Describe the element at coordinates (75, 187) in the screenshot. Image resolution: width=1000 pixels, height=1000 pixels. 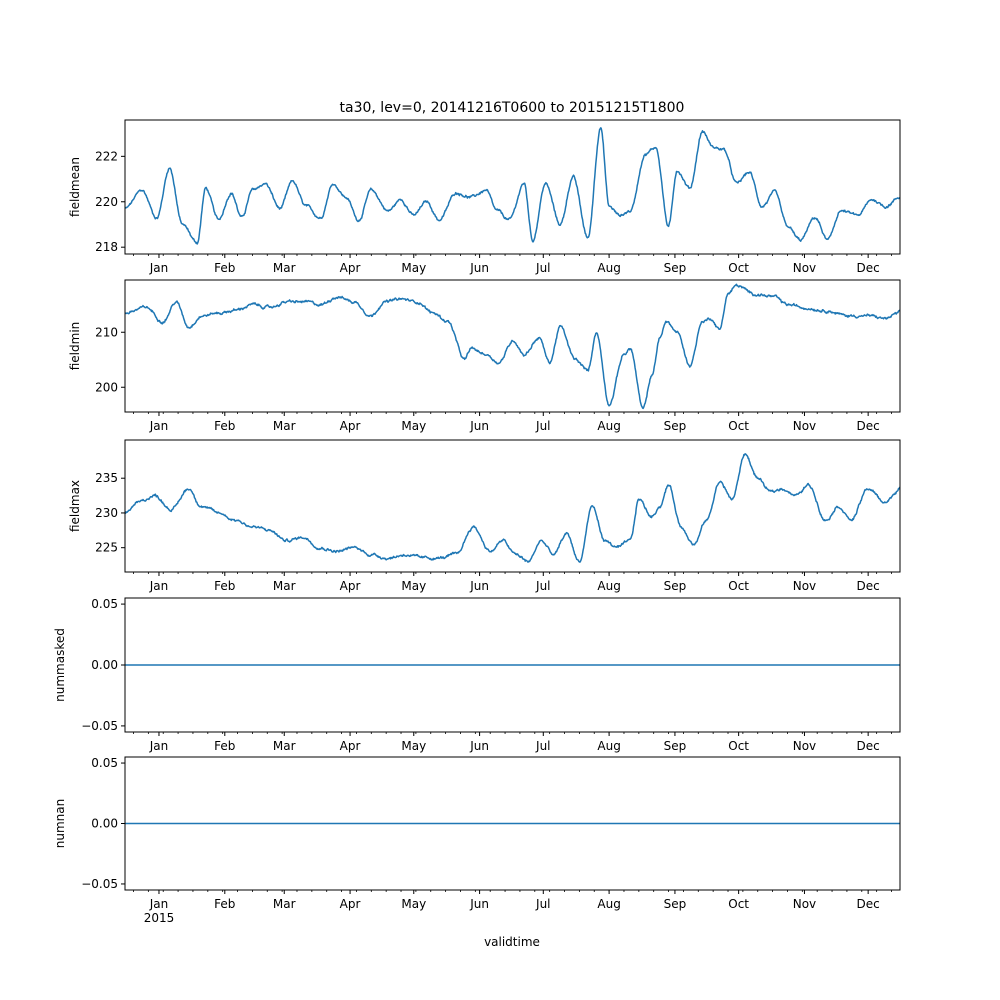
I see `y-axis-label: fieldmean` at that location.